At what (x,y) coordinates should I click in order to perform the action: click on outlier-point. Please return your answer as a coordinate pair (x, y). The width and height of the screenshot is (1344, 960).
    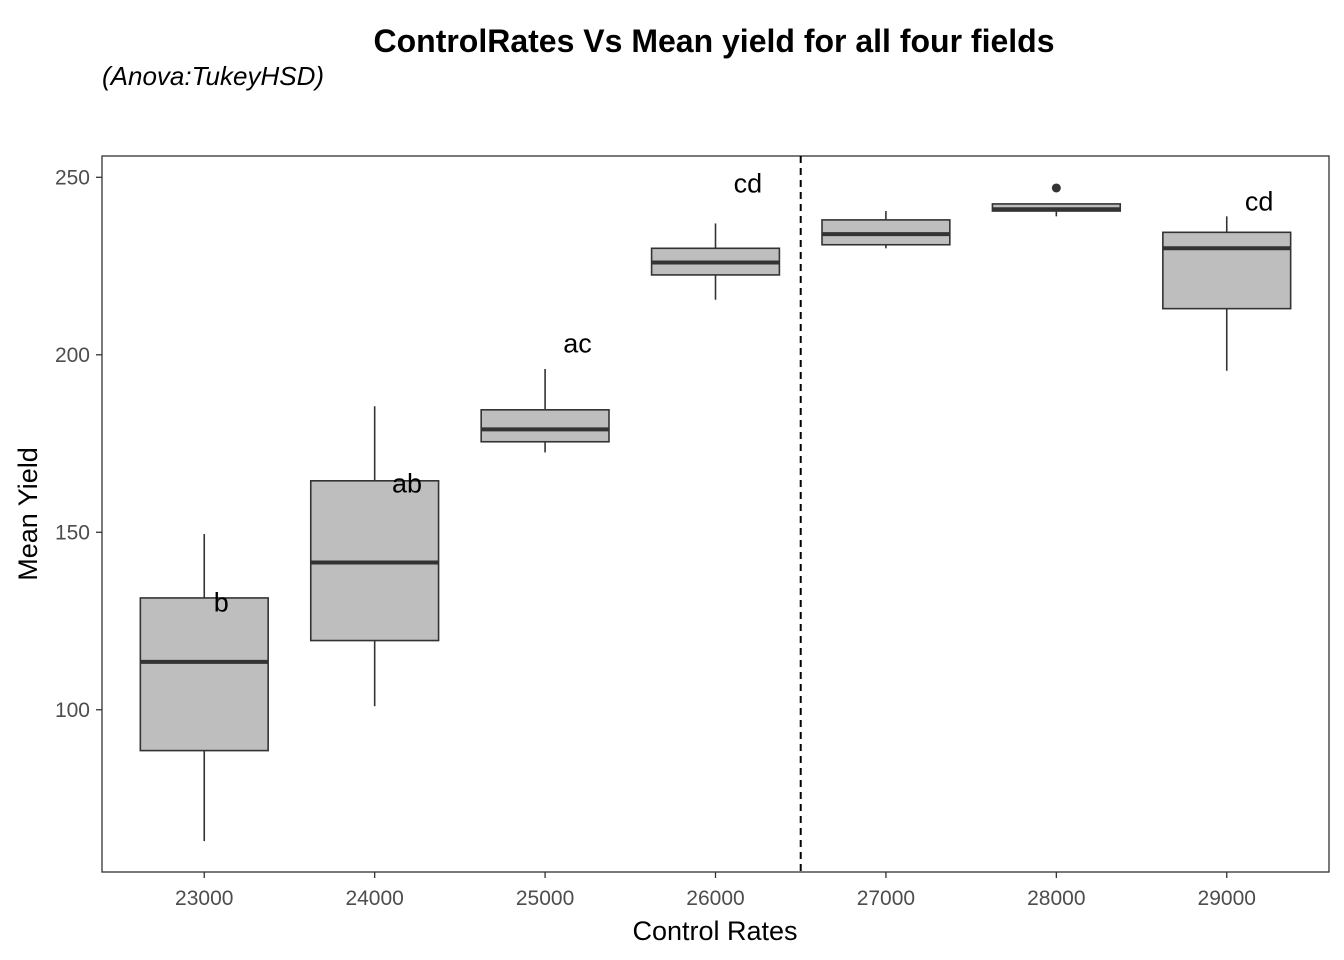
    Looking at the image, I should click on (1056, 188).